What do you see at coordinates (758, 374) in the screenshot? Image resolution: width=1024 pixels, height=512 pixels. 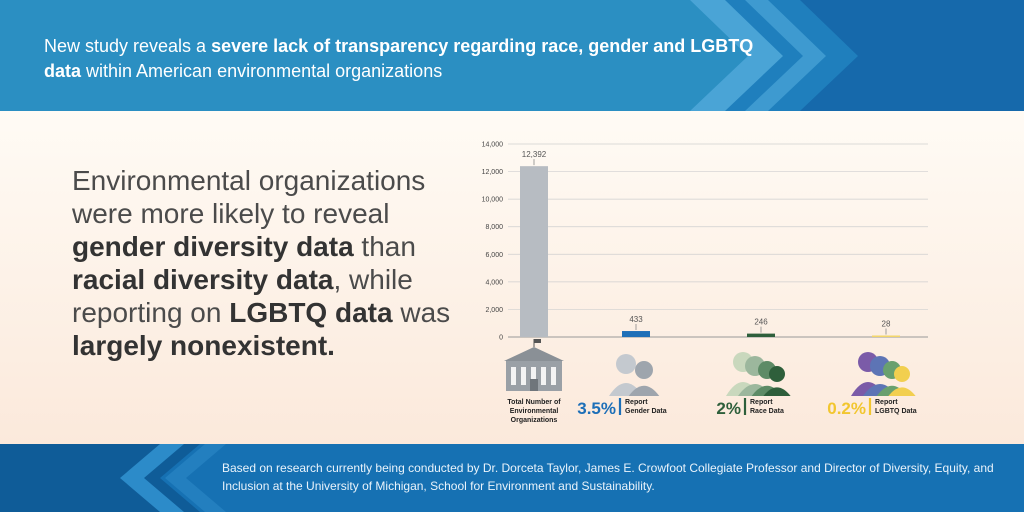 I see `race-silhouettes-icon` at bounding box center [758, 374].